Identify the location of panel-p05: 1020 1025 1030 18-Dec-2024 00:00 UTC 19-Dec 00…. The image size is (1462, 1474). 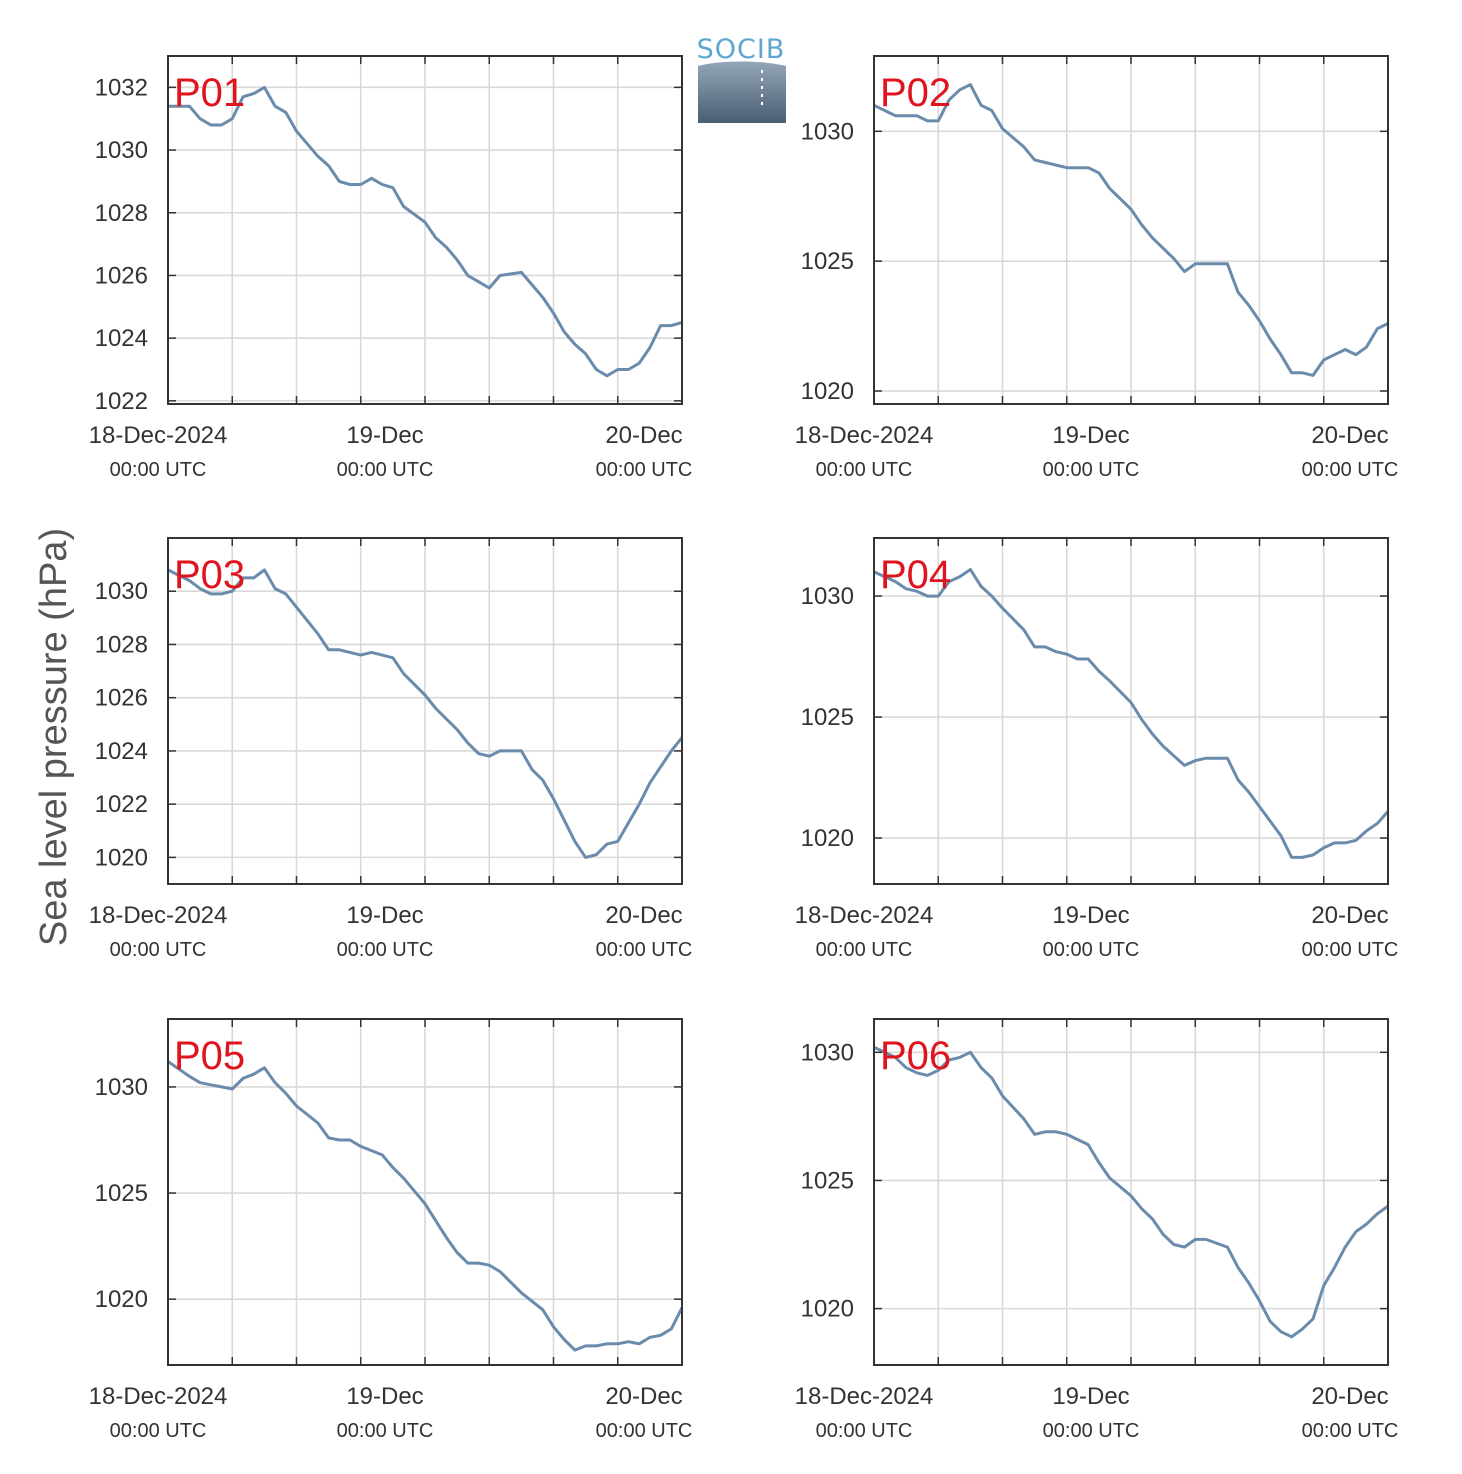
(391, 1230).